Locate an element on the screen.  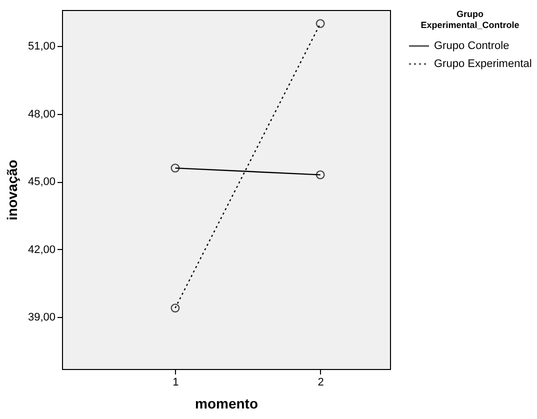
x-tick-label: 2 is located at coordinates (321, 382).